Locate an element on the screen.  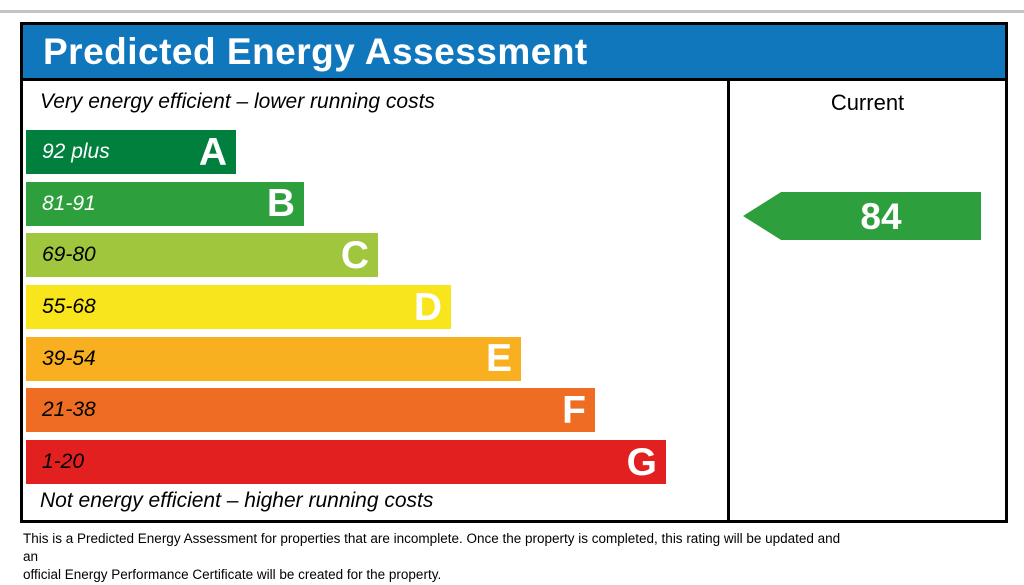
band-e: 39-54 E is located at coordinates (273, 358).